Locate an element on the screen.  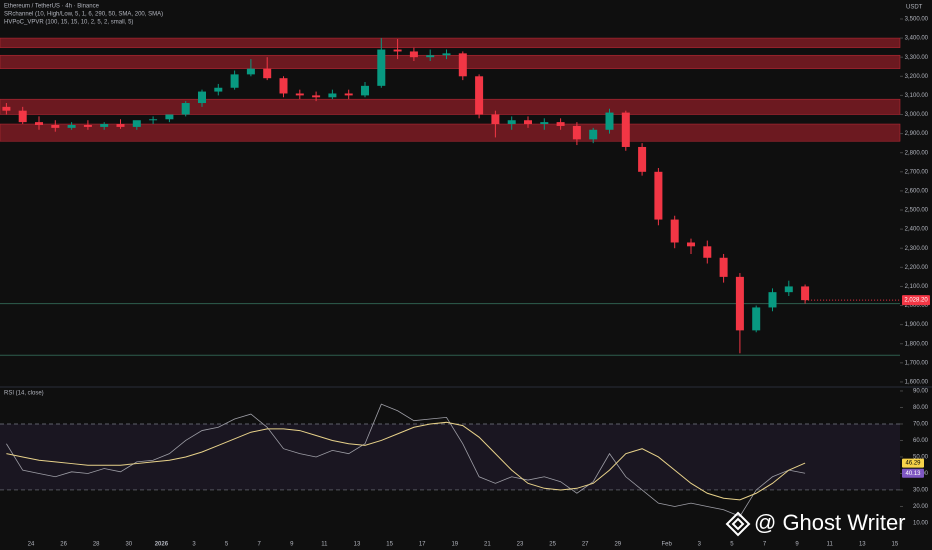
x-tick-label: 29 is located at coordinates (617, 545).